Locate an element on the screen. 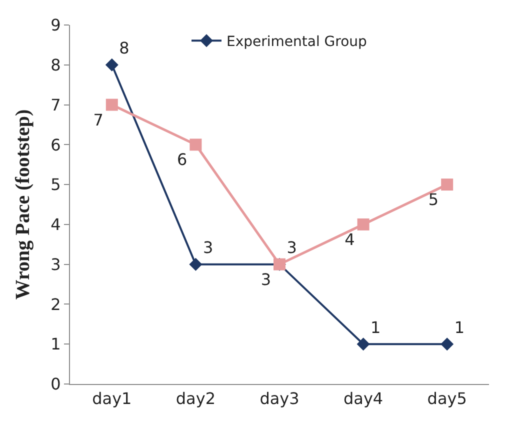 The height and width of the screenshot is (434, 519). y-tick-label: 1 is located at coordinates (55, 344).